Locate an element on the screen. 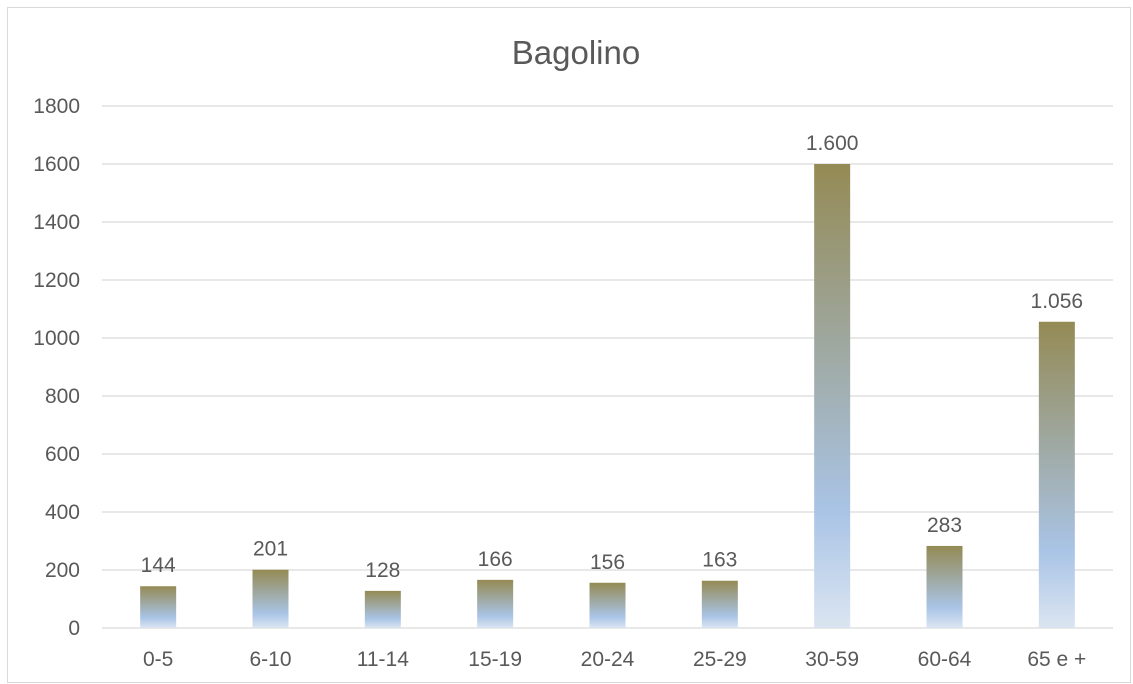 The width and height of the screenshot is (1133, 684). y-tick-label: 800 is located at coordinates (62, 396).